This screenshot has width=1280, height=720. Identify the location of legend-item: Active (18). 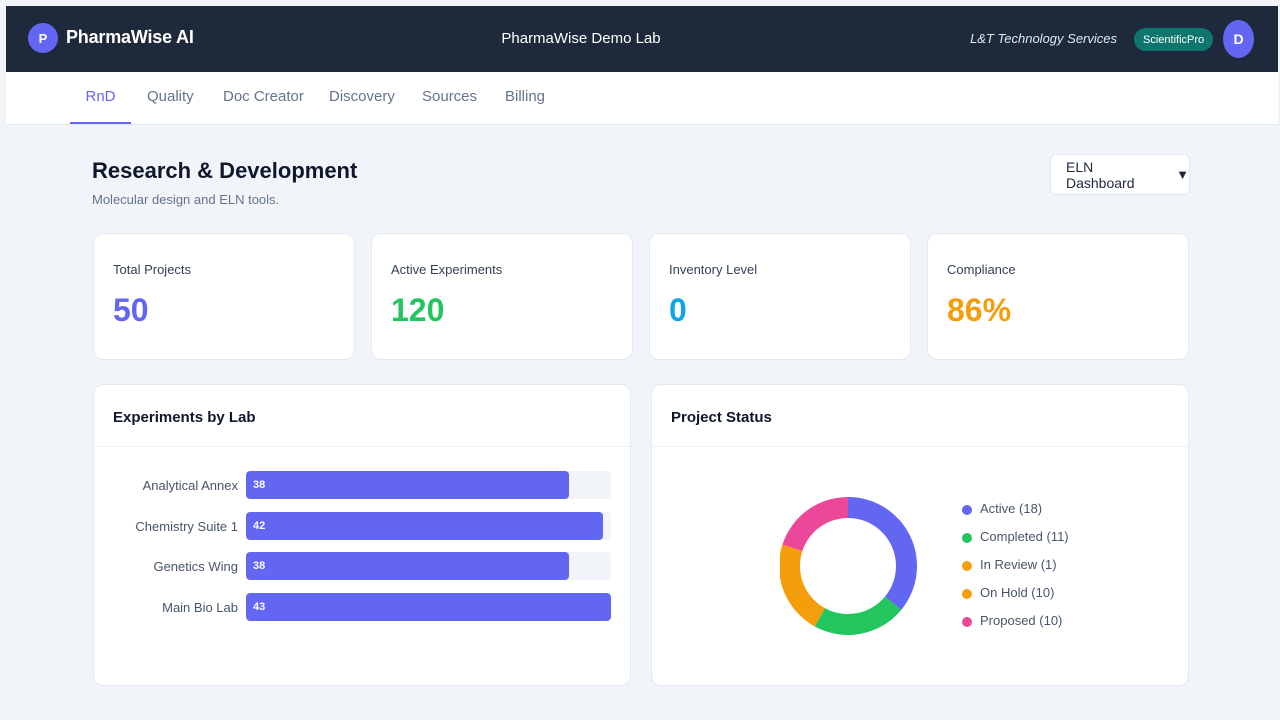
(1015, 515).